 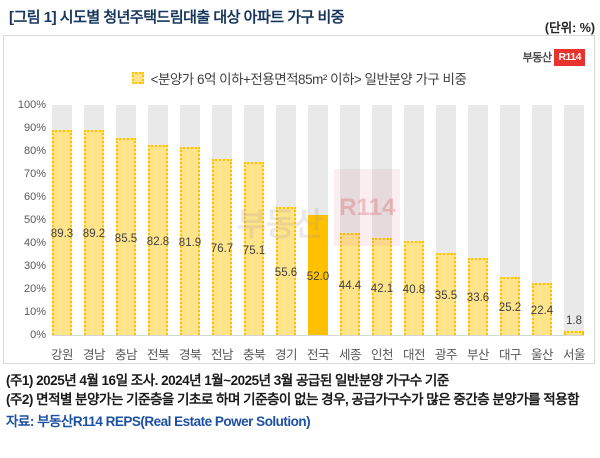 I want to click on y-tick-label: 30%, so click(x=34, y=265).